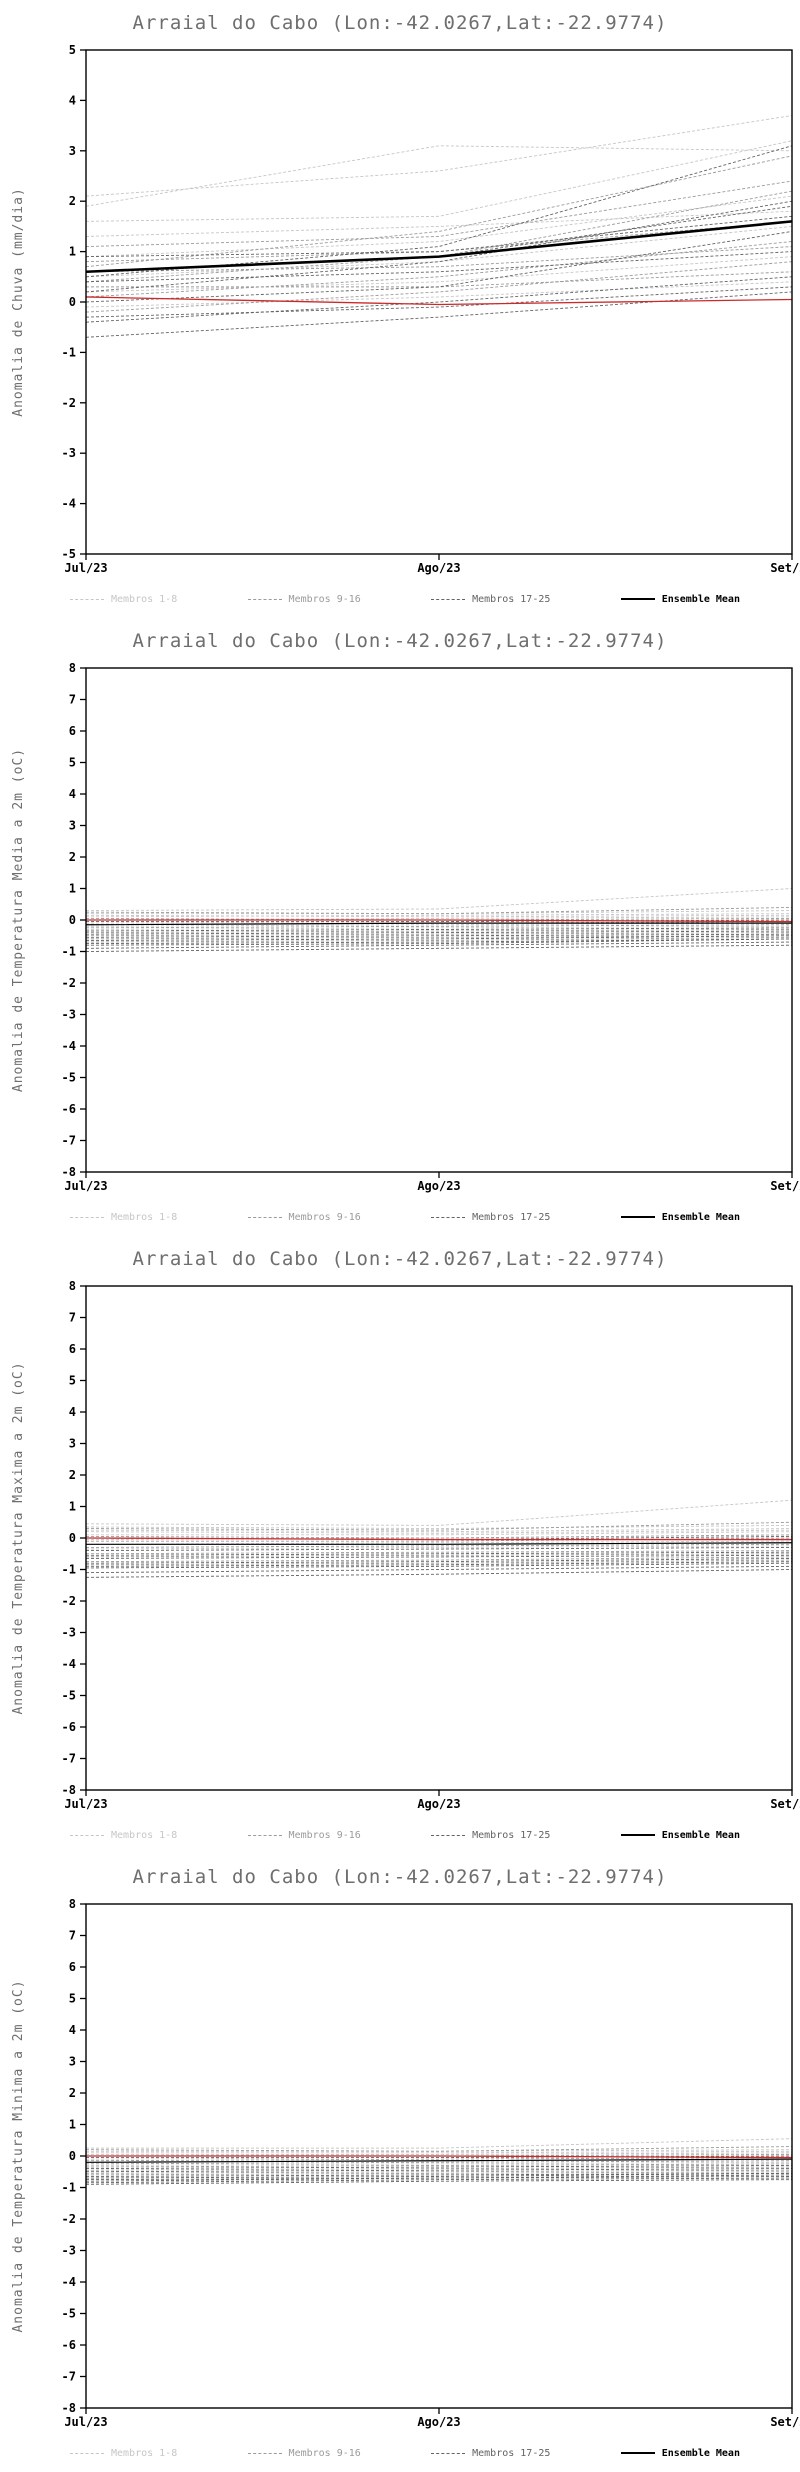 This screenshot has height=2472, width=800. What do you see at coordinates (72, 201) in the screenshot?
I see `y-tick-label: 2` at bounding box center [72, 201].